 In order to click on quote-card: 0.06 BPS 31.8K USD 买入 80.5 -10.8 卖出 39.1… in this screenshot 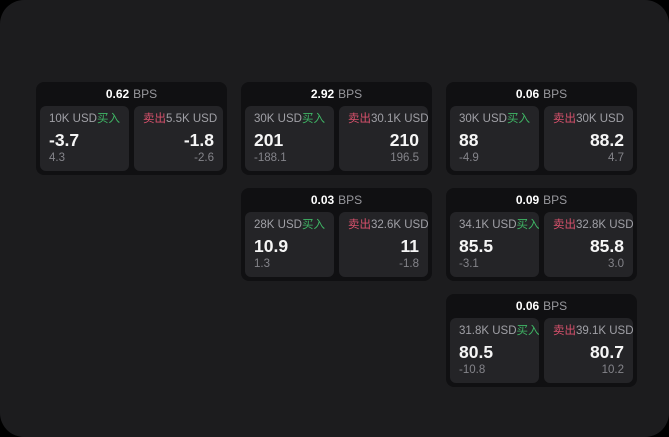, I will do `click(541, 340)`.